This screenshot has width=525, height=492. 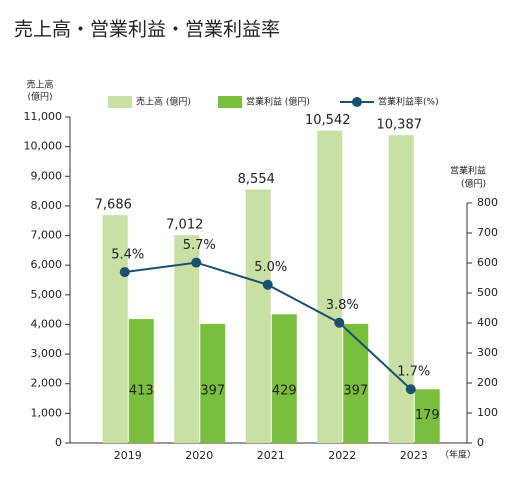 I want to click on y-tick-label: 10,000, so click(x=43, y=146).